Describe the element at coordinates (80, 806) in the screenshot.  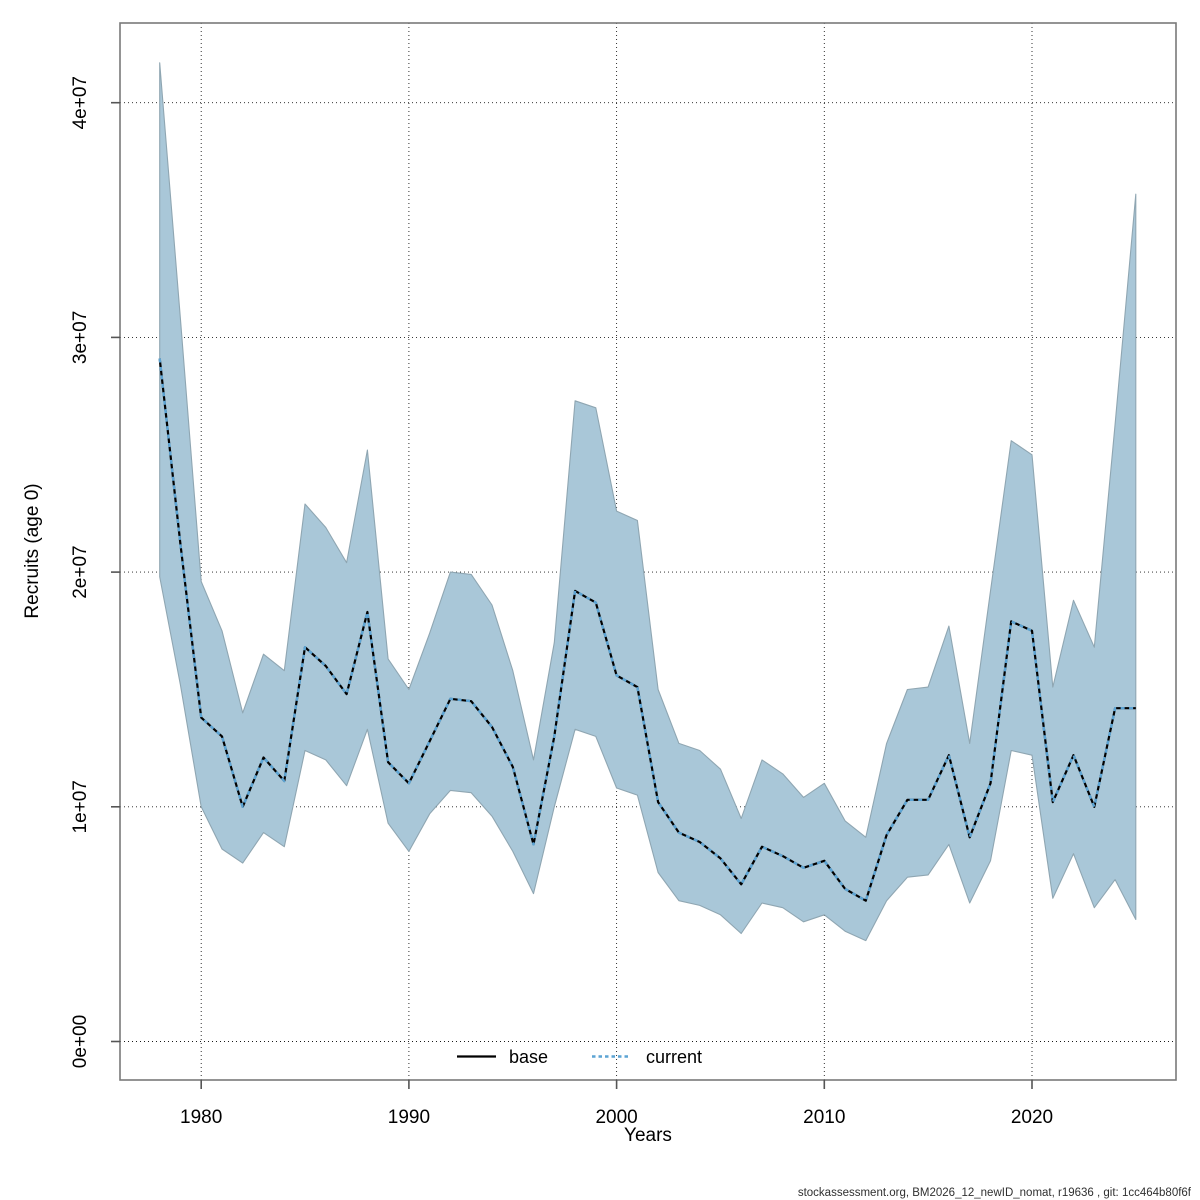
I see `y-tick-label: 1e+07` at that location.